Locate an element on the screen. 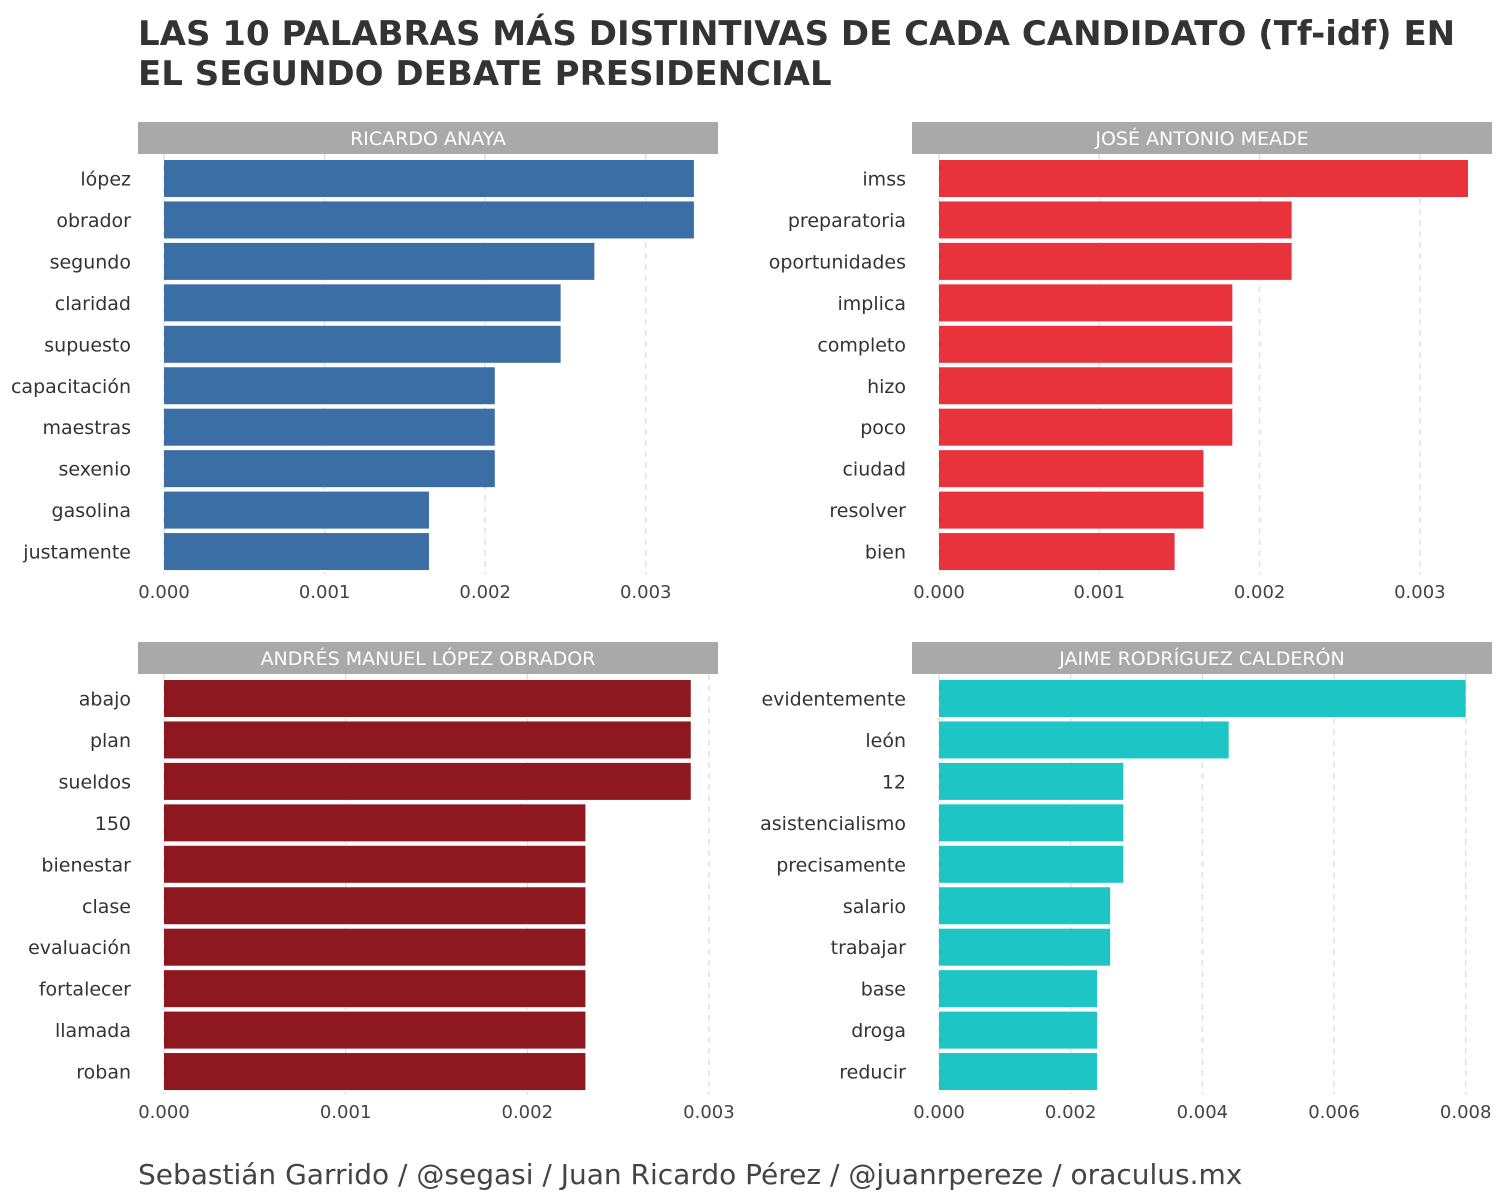 The height and width of the screenshot is (1200, 1500). category-label: supuesto is located at coordinates (87, 345).